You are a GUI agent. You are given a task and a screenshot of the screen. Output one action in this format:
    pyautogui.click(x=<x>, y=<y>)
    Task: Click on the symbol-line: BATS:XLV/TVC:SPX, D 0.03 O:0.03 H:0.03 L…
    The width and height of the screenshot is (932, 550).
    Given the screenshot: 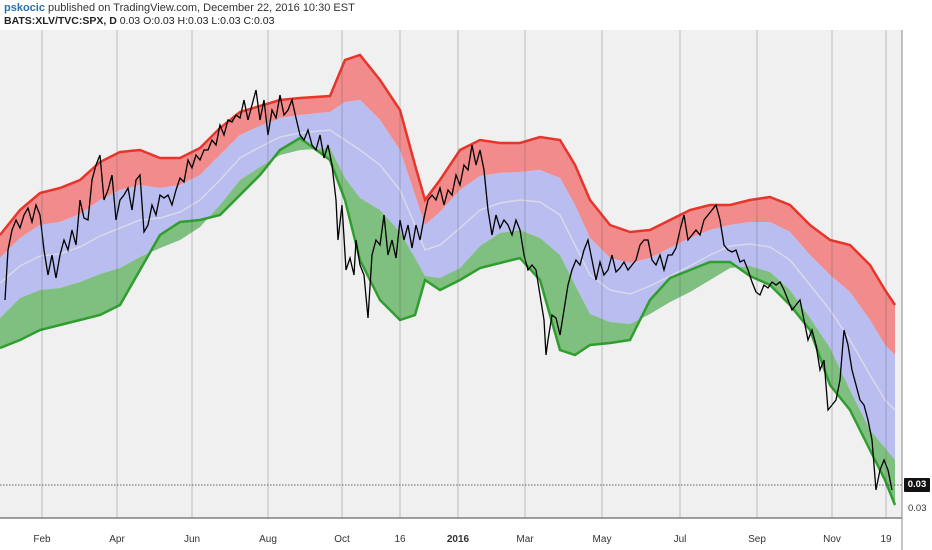 What is the action you would take?
    pyautogui.click(x=139, y=21)
    